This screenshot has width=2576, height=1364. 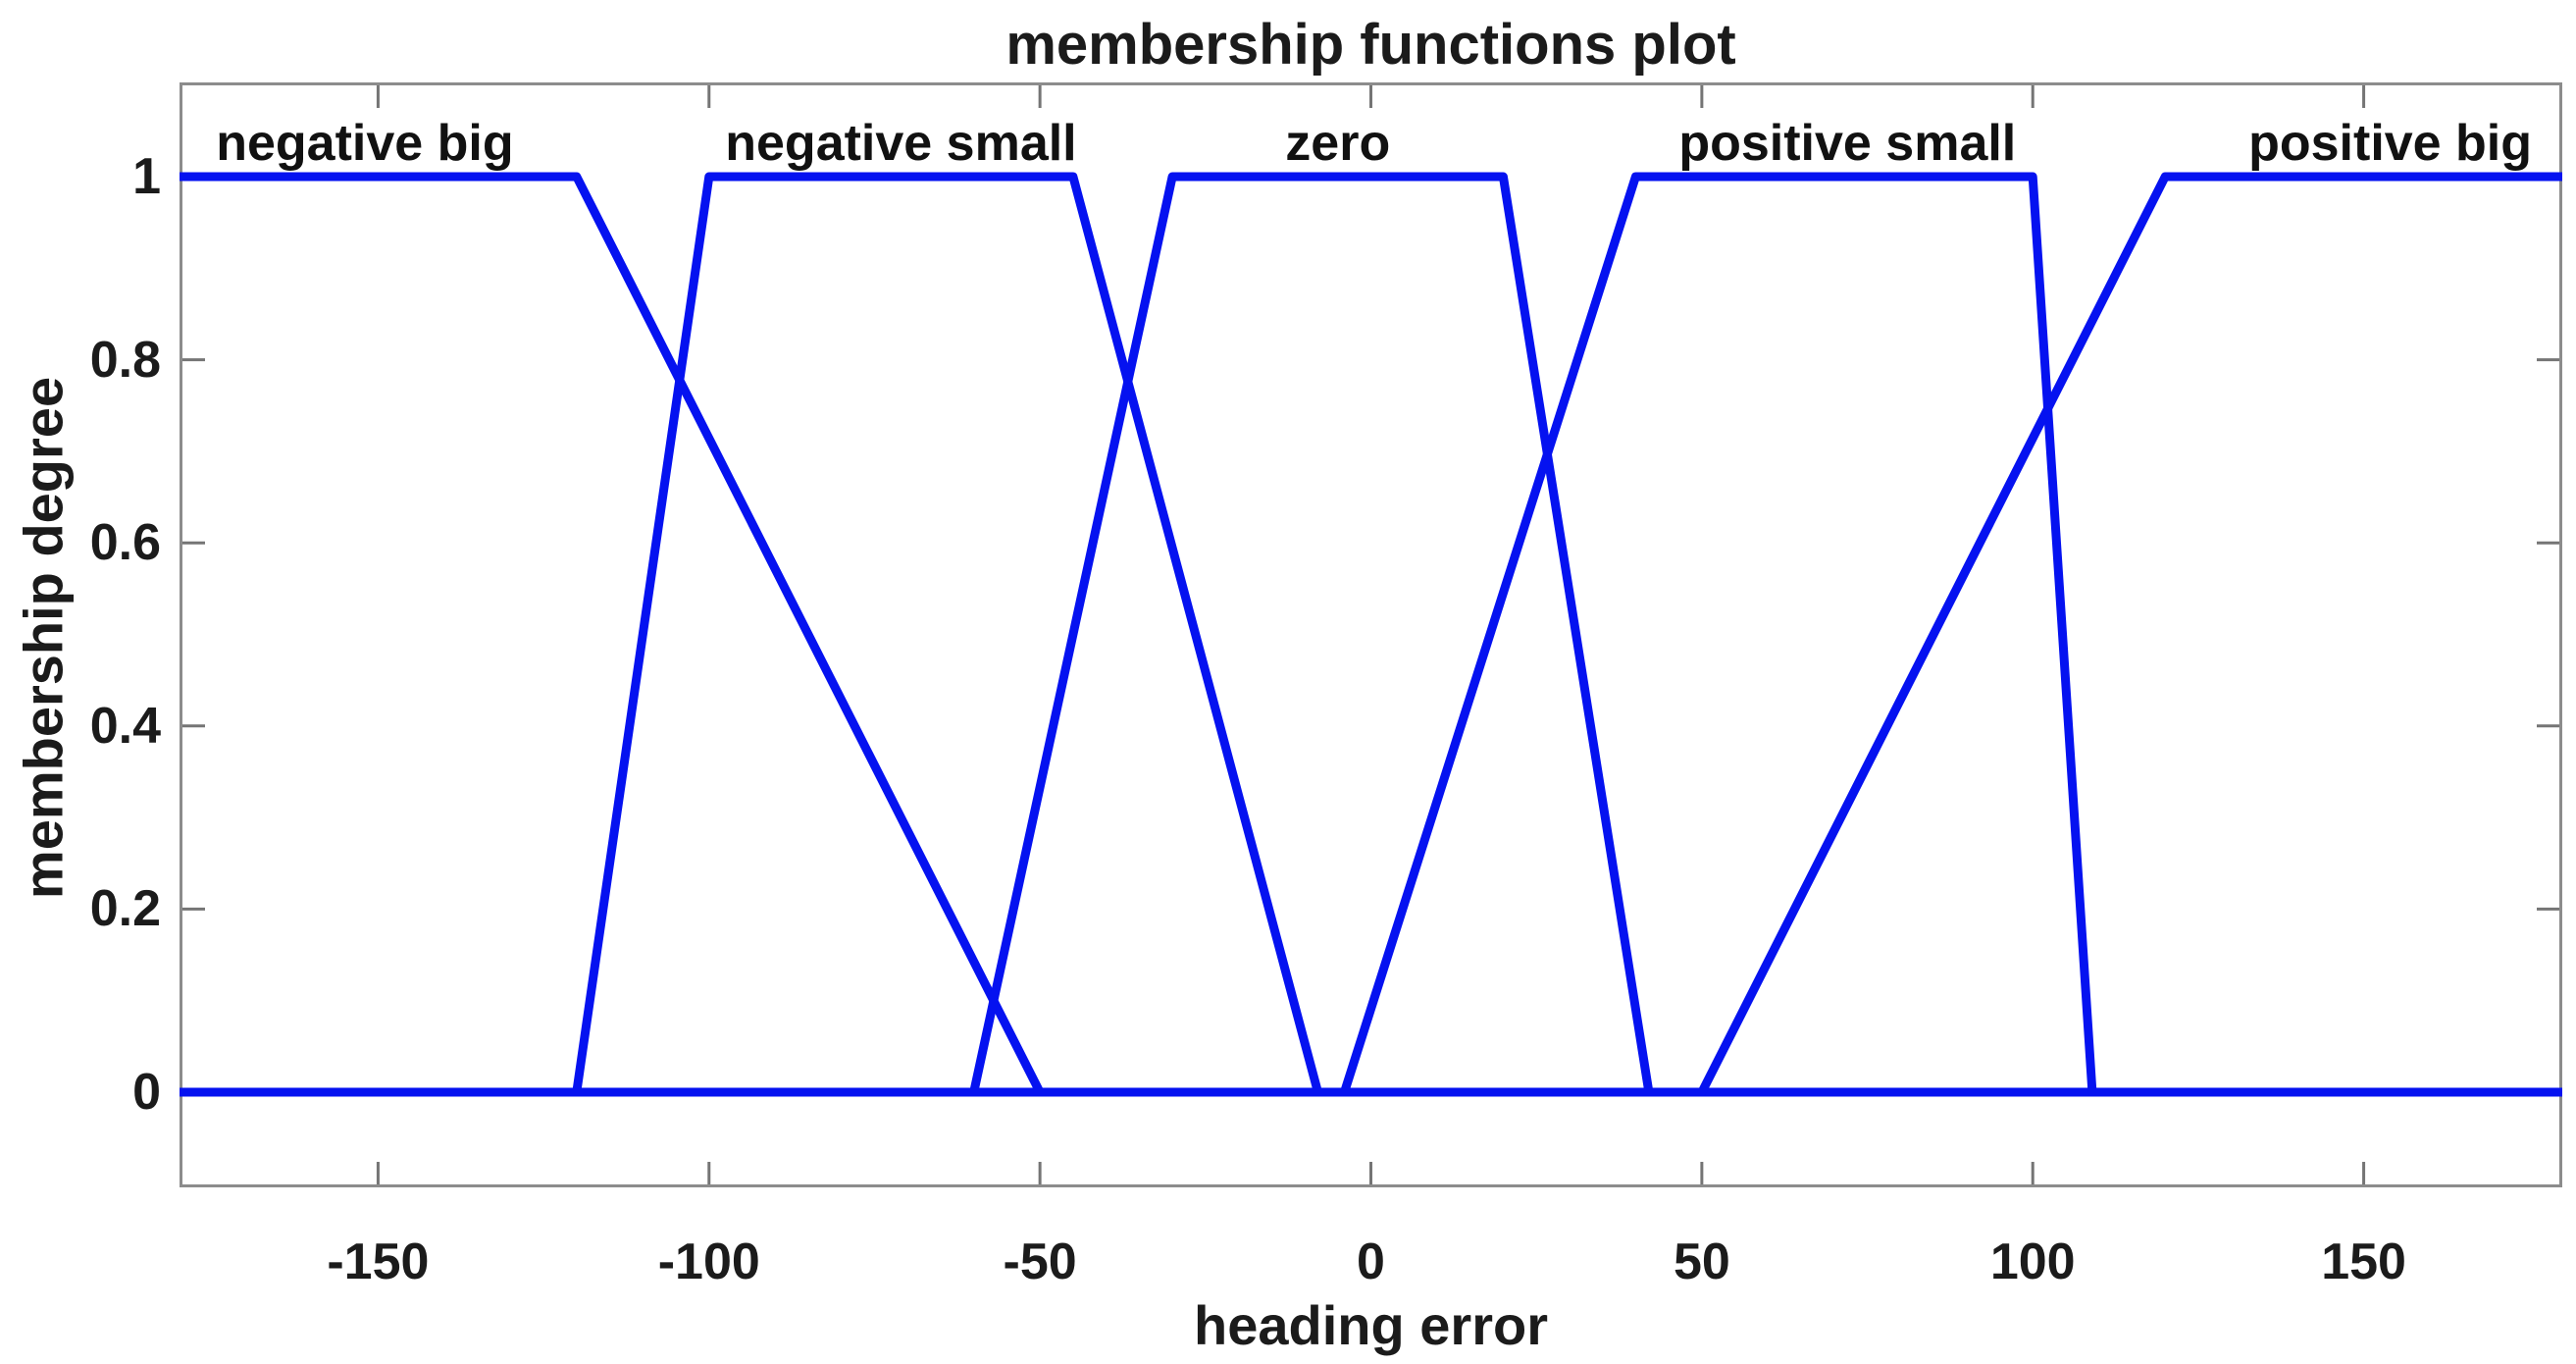 What do you see at coordinates (901, 143) in the screenshot?
I see `mf-label-negative-small: negative small` at bounding box center [901, 143].